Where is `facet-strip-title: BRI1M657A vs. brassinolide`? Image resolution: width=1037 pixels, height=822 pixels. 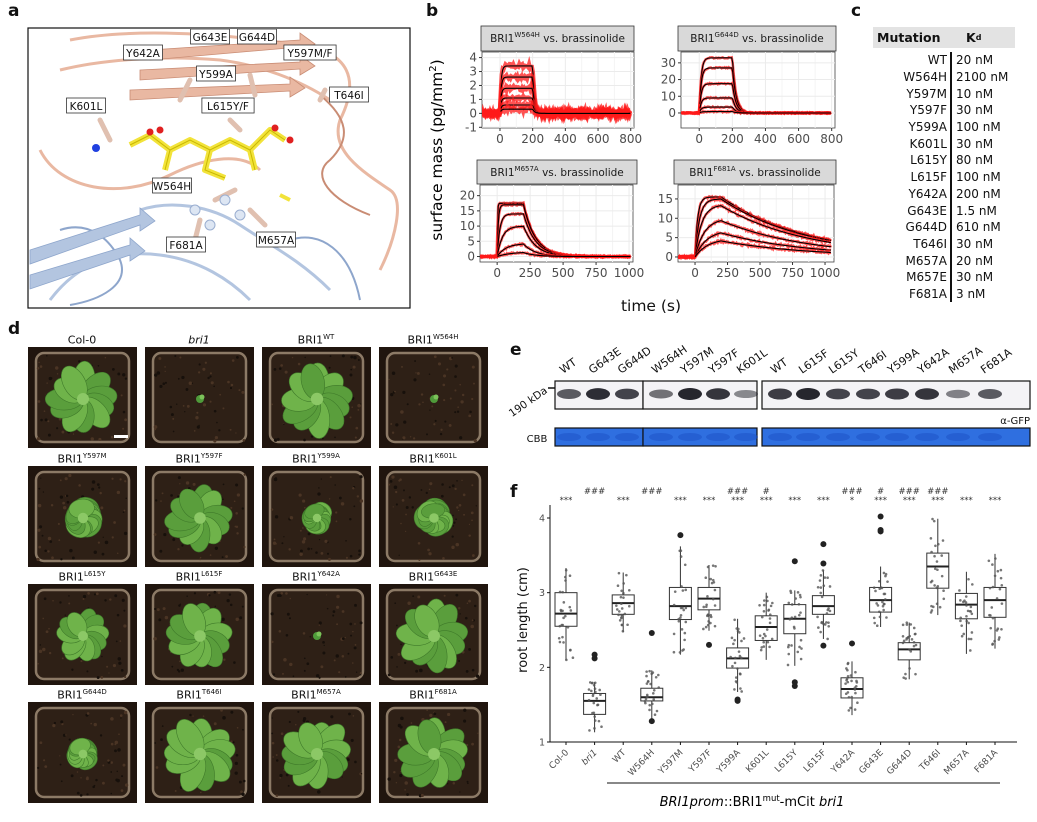 facet-strip-title: BRI1M657A vs. brassinolide is located at coordinates (557, 172).